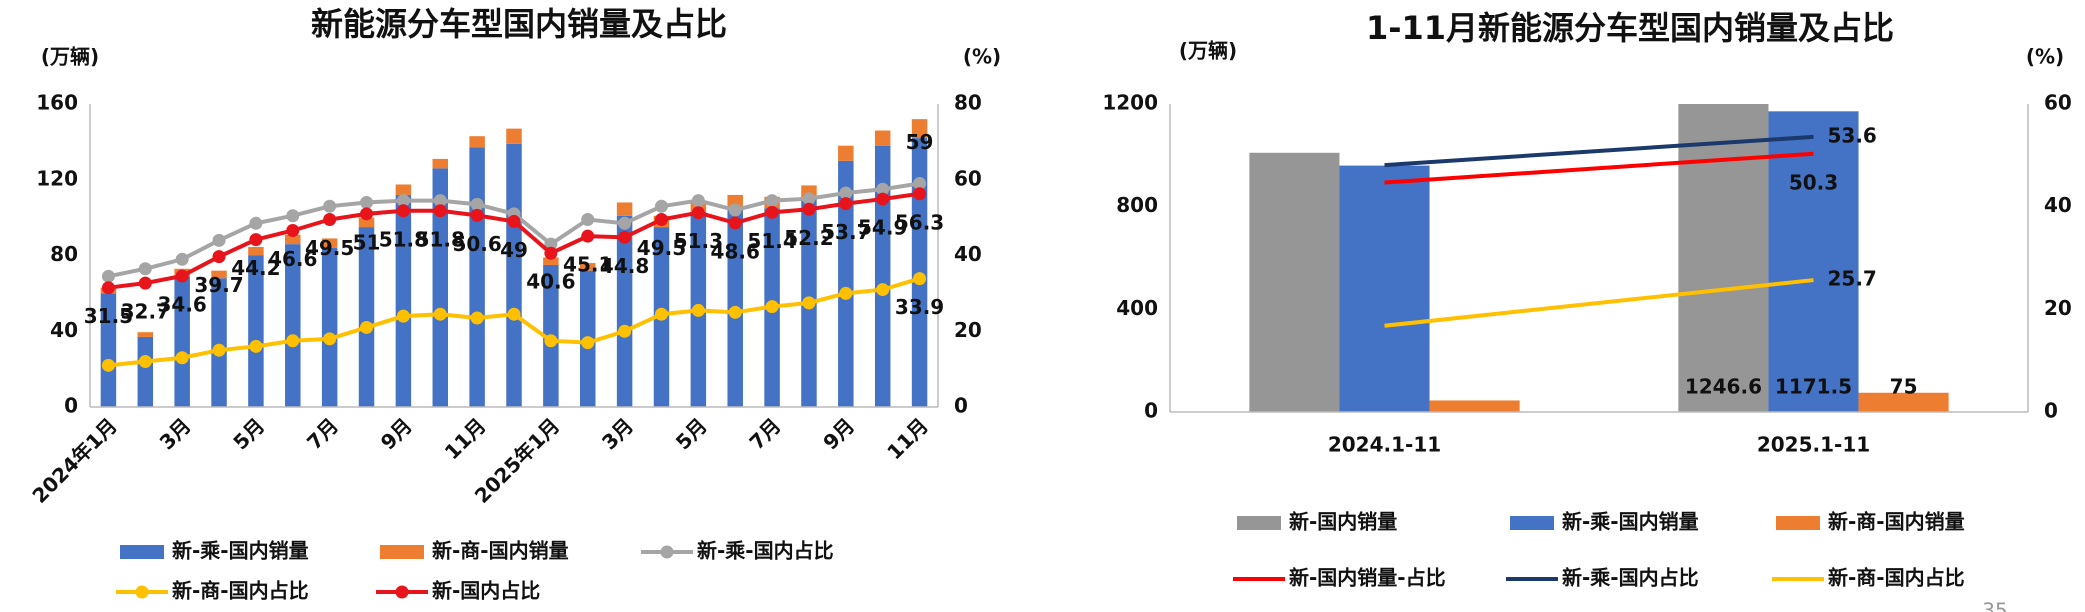 The width and height of the screenshot is (2085, 612). I want to click on data-label: 44.8, so click(624, 266).